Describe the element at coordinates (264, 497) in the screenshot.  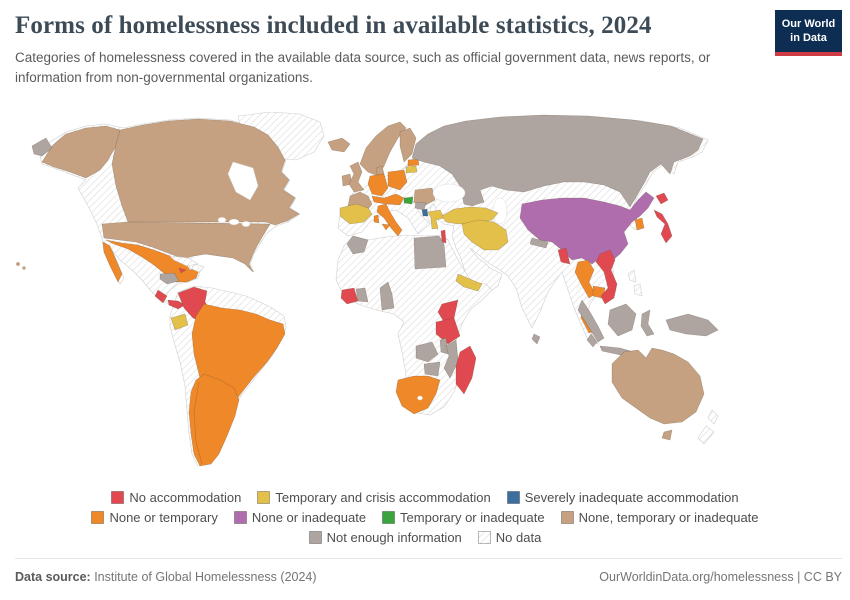
I see `legend-swatch-temporary_crisis` at that location.